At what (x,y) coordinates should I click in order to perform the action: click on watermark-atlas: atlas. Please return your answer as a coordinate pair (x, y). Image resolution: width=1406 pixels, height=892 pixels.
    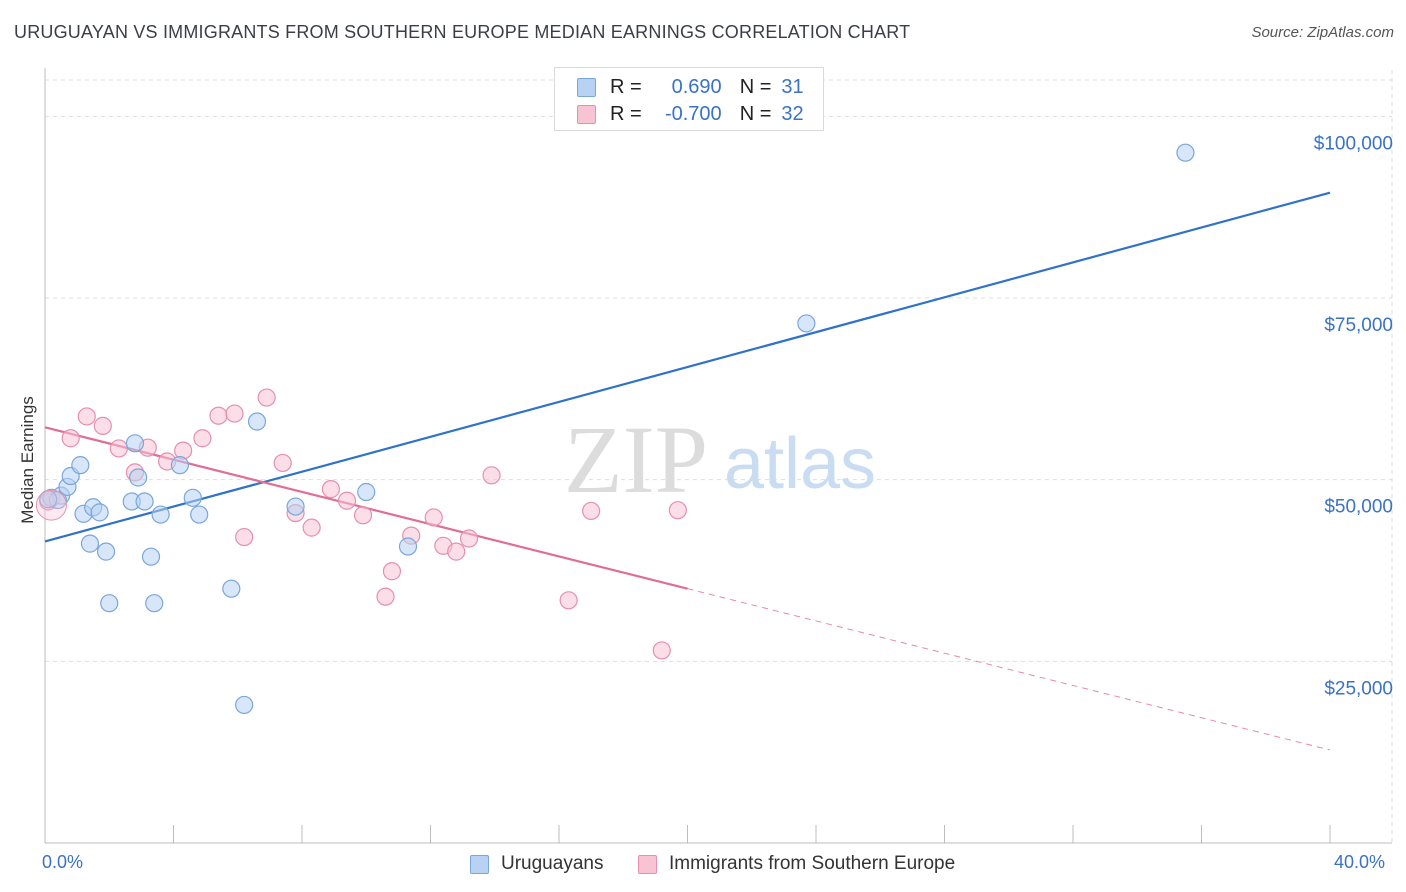
    Looking at the image, I should click on (800, 464).